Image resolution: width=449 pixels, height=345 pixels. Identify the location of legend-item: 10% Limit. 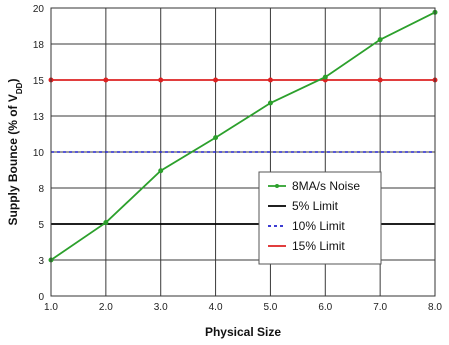
(306, 226).